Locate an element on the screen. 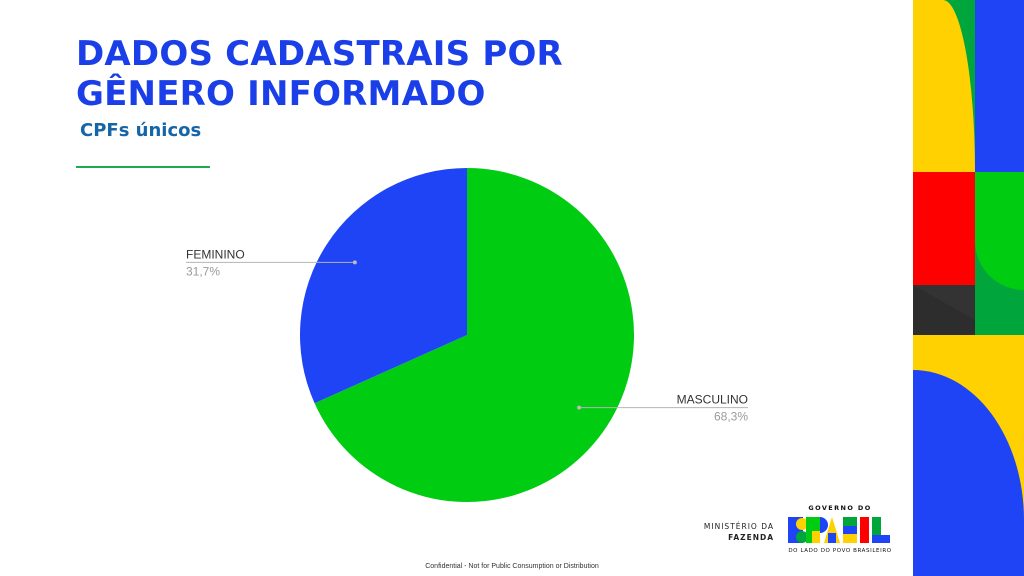 The image size is (1024, 576). logo-top-text: GOVERNO DO is located at coordinates (840, 508).